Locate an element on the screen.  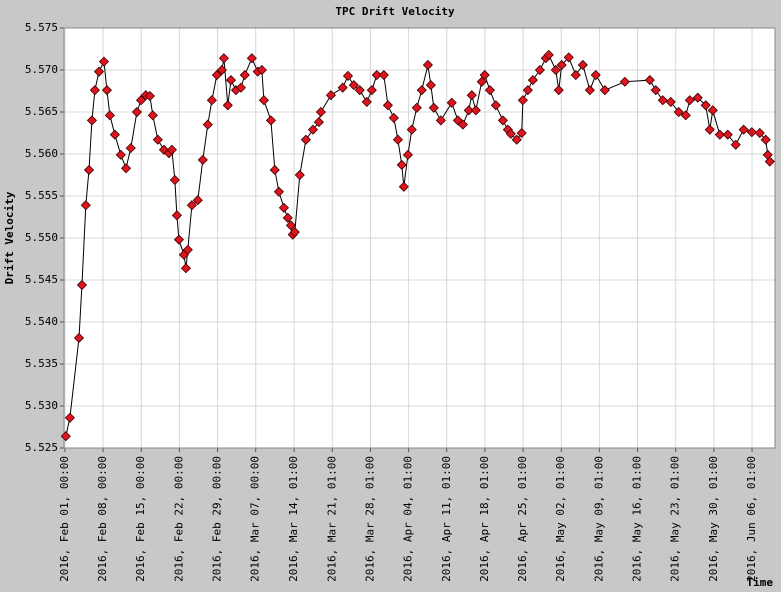
x-tick-label: 2016, Mar 21, 01:00 is located at coordinates (331, 519).